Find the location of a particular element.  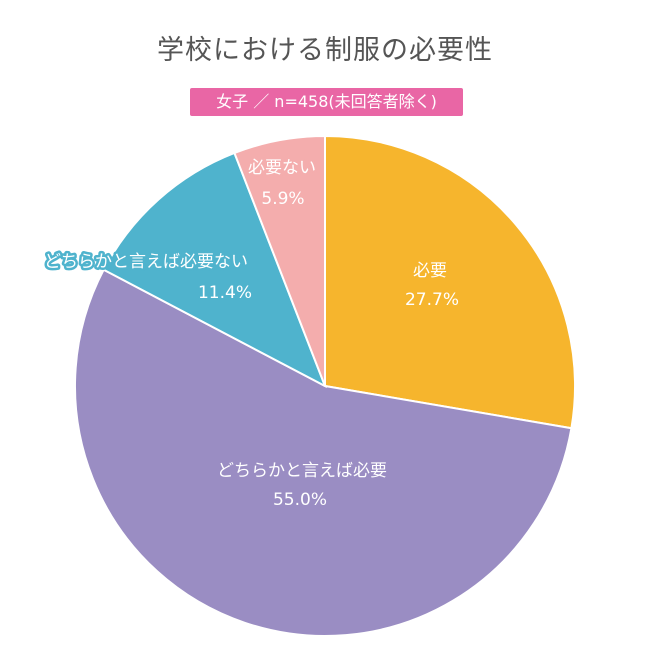

slice-value-dochiraka-hitsuyou: 55.0% is located at coordinates (300, 500).